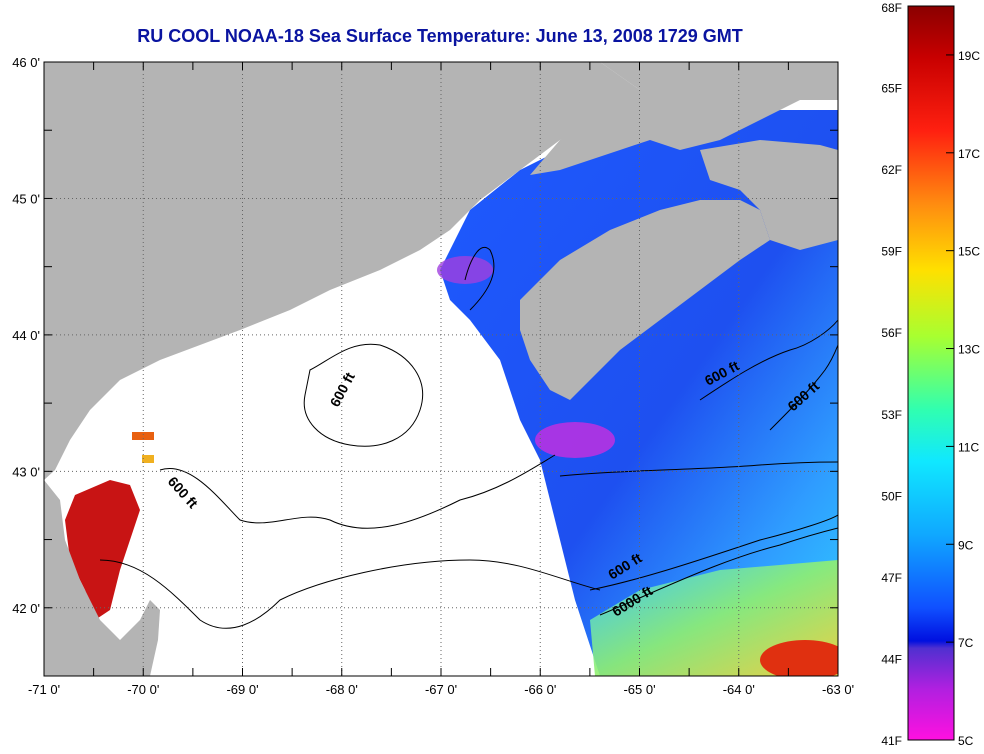 The height and width of the screenshot is (754, 984). I want to click on sst-warm-coastal, so click(102, 550).